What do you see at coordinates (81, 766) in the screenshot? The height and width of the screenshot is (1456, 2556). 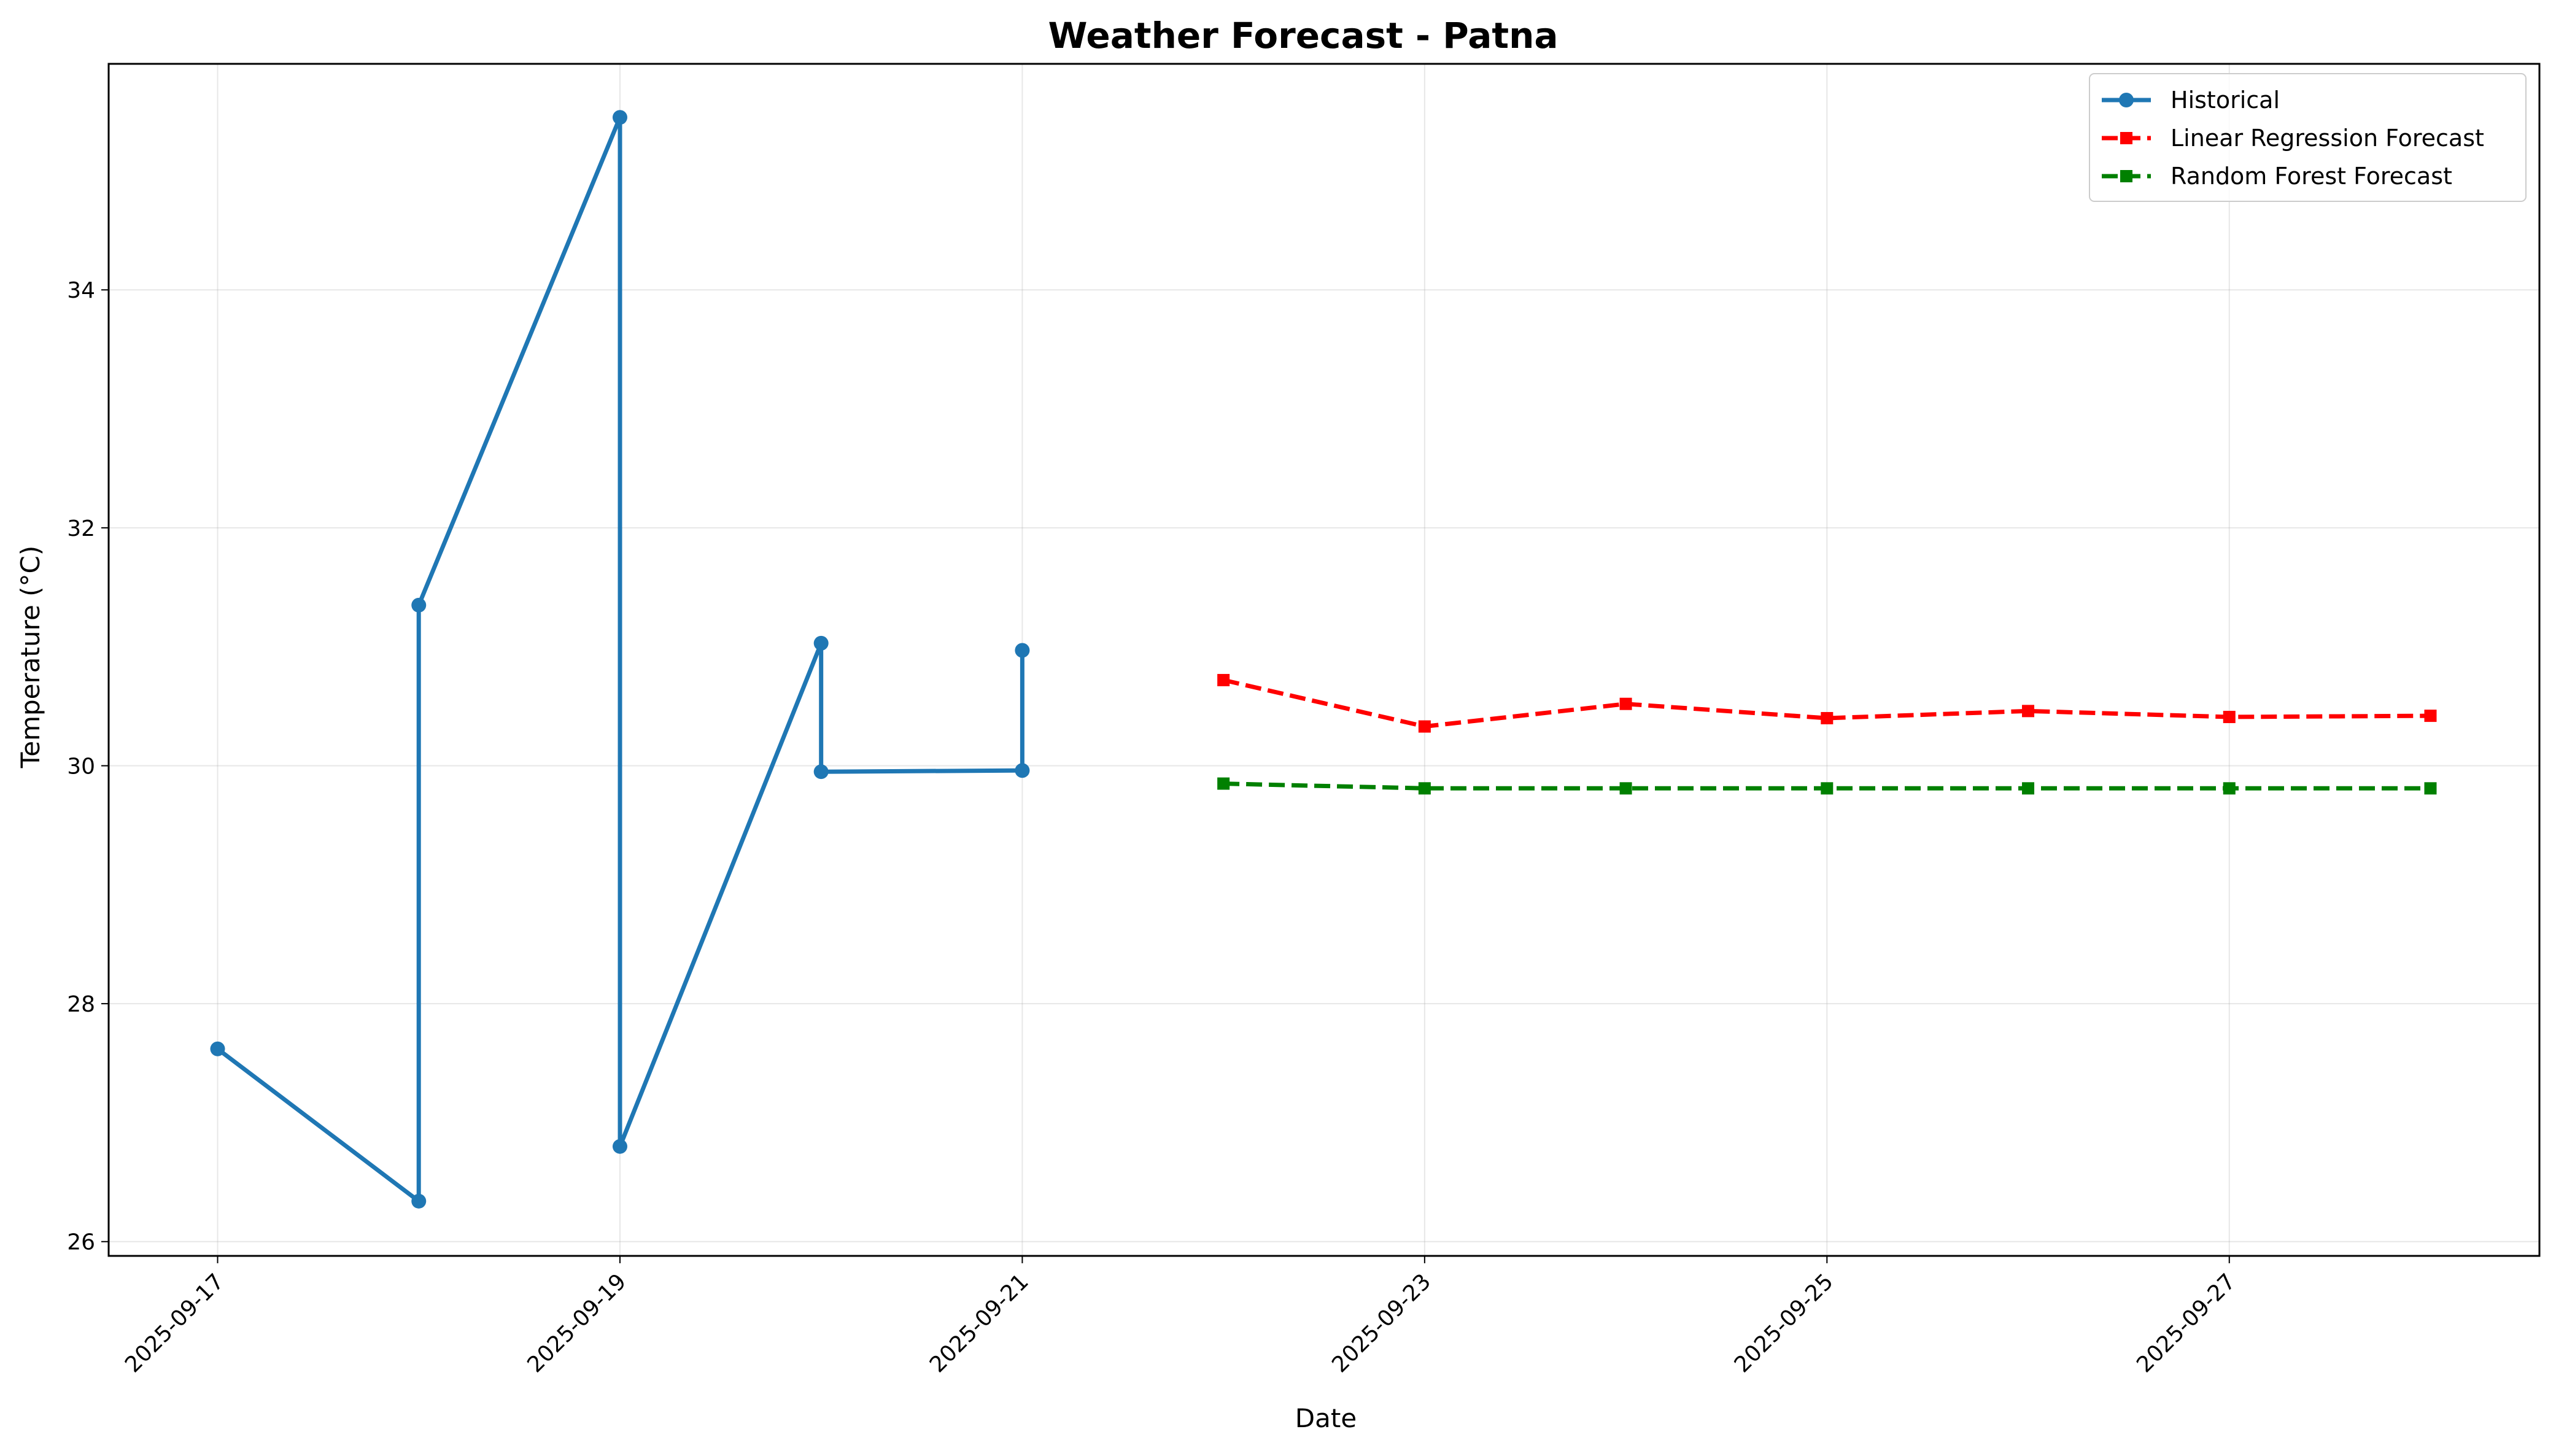 I see `y-tick-label: 30` at bounding box center [81, 766].